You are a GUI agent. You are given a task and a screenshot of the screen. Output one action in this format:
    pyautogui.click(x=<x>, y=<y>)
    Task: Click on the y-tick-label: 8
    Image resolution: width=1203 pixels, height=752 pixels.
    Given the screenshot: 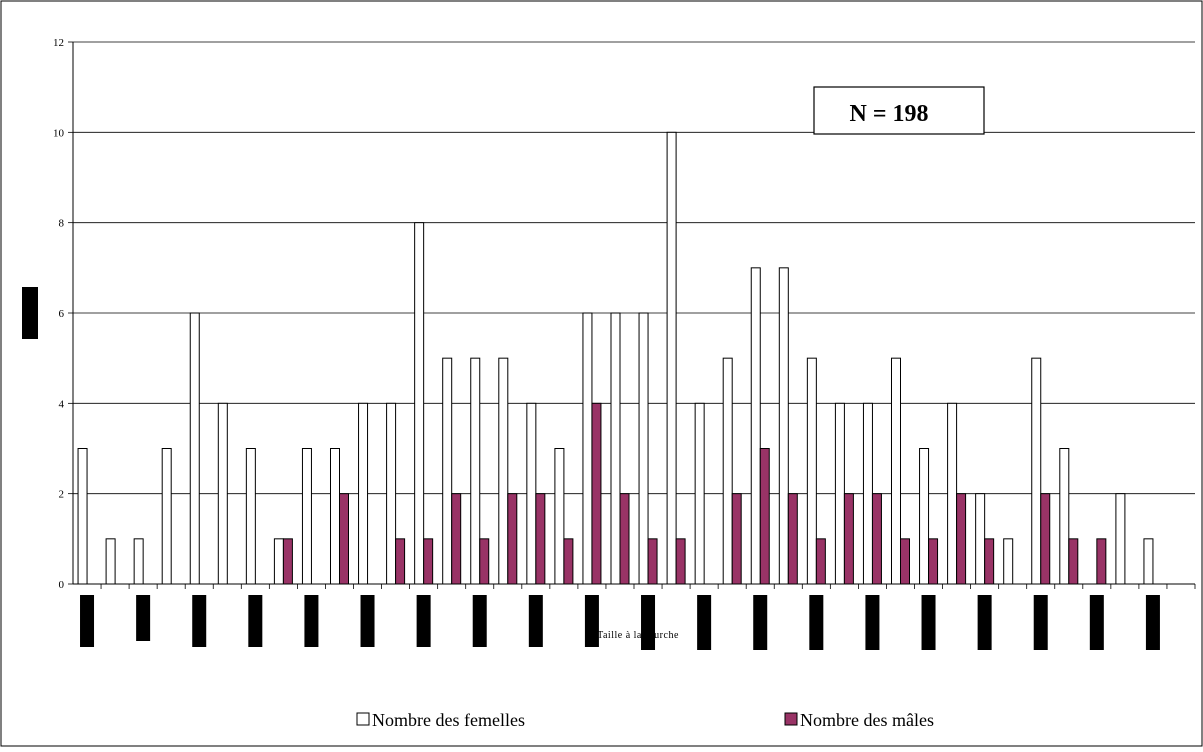 What is the action you would take?
    pyautogui.click(x=62, y=224)
    